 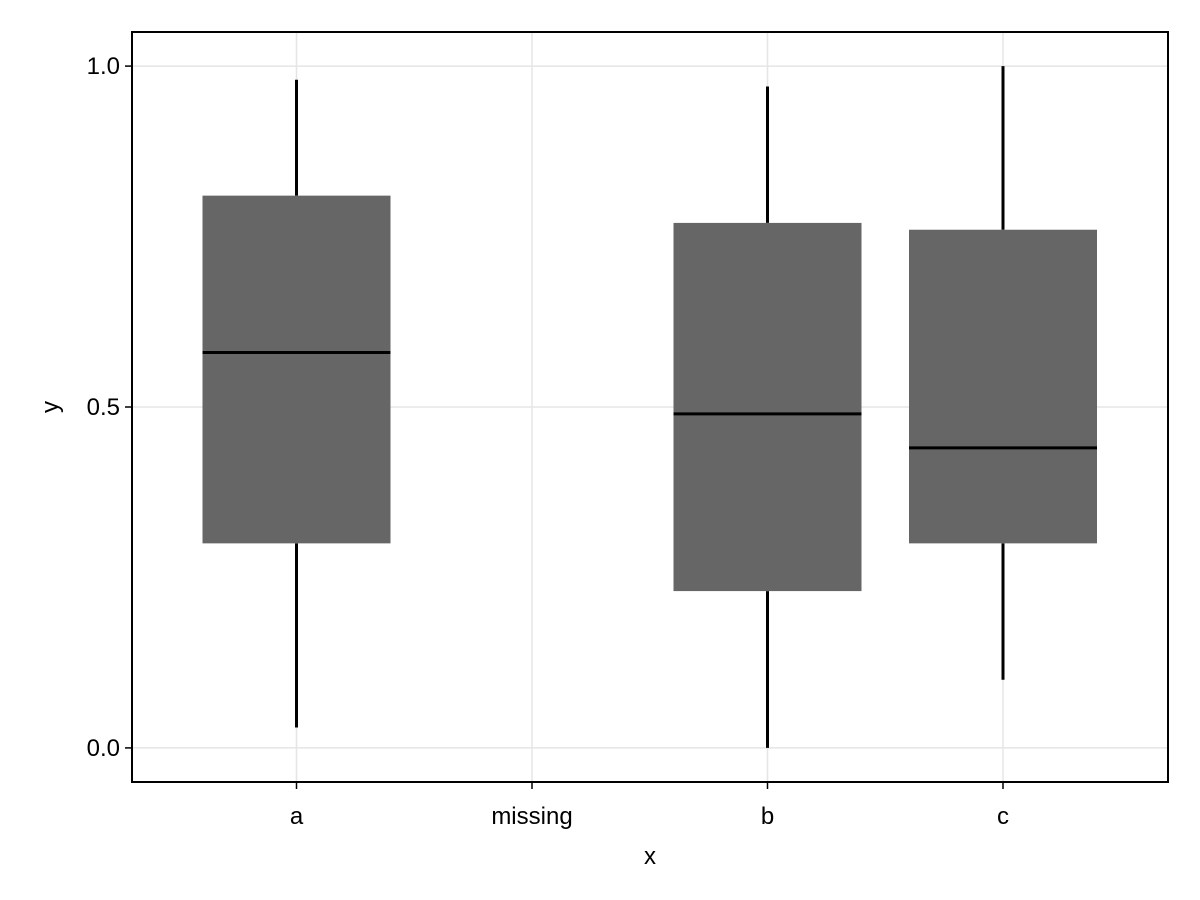 I want to click on y-tick-label: 0.0, so click(x=103, y=748).